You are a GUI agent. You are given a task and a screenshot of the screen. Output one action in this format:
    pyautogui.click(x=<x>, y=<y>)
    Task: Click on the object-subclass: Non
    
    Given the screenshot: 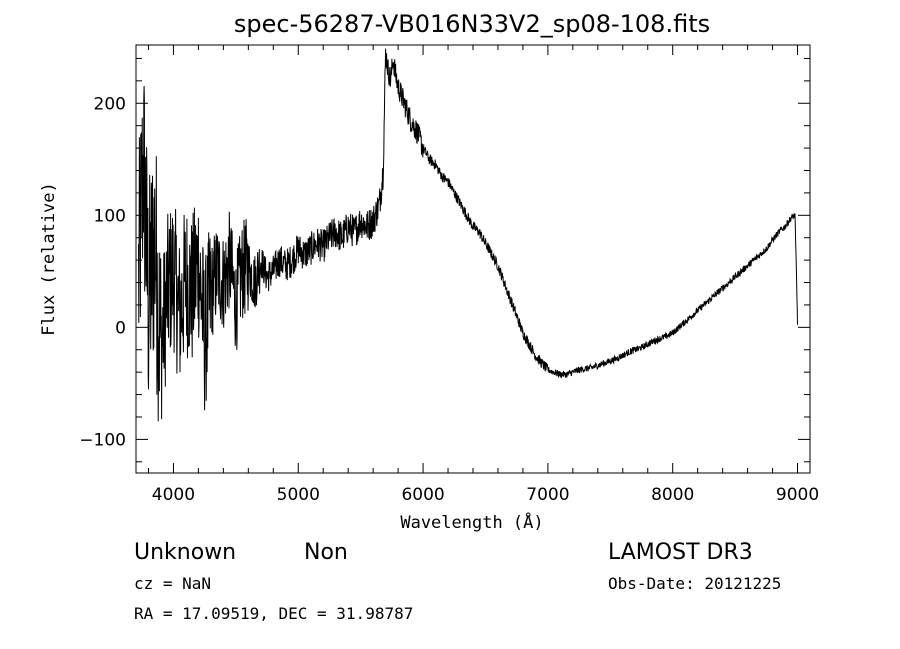 What is the action you would take?
    pyautogui.click(x=326, y=552)
    